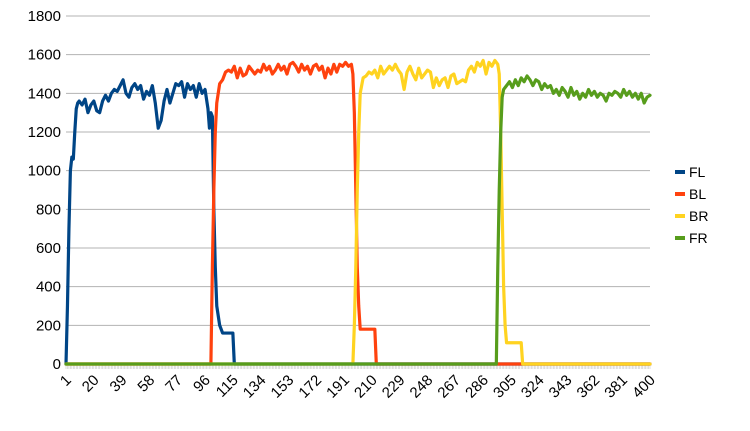 The width and height of the screenshot is (750, 431). What do you see at coordinates (48, 325) in the screenshot?
I see `y-tick-label: 200` at bounding box center [48, 325].